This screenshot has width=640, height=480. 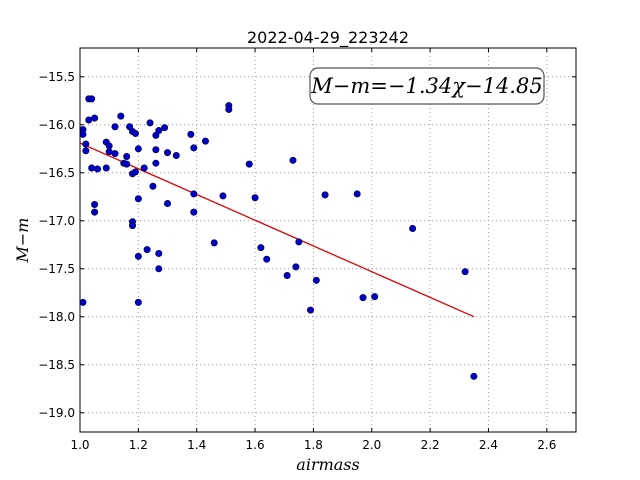 I want to click on fit-equation: M−m=−1.34χ−14.85, so click(x=426, y=86).